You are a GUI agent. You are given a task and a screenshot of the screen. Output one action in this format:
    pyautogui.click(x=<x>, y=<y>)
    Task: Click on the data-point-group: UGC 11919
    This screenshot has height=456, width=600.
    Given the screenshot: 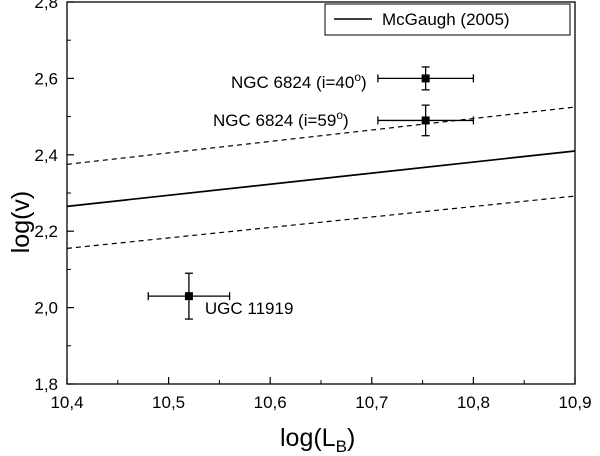 What is the action you would take?
    pyautogui.click(x=220, y=296)
    